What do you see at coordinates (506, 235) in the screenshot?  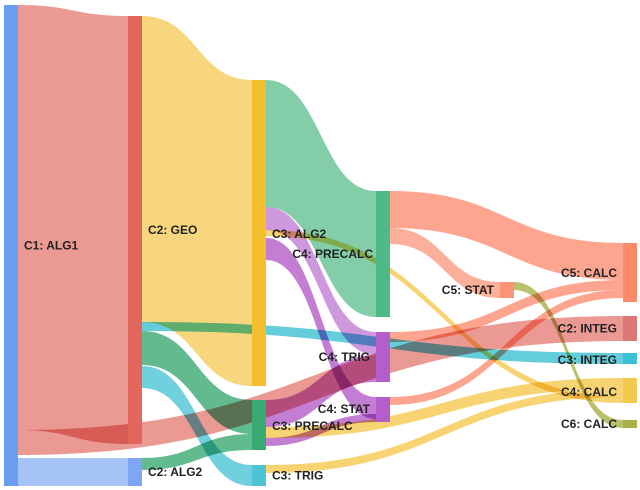 I see `link-c4-precalc-to-c5-calc` at bounding box center [506, 235].